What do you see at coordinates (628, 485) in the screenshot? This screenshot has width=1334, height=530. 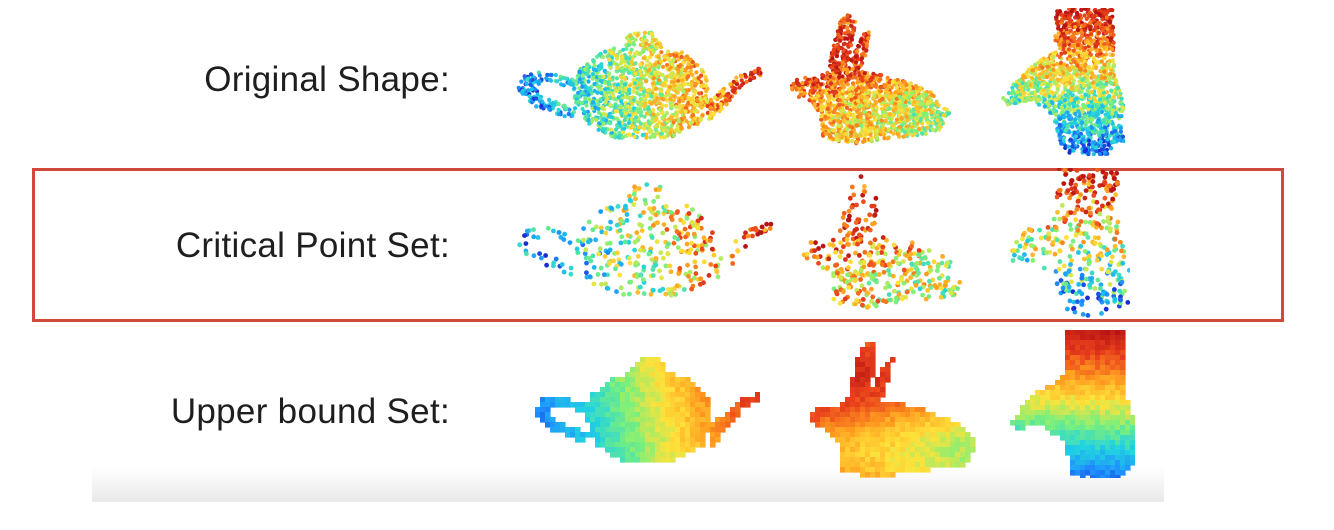 I see `bottom-shadow` at bounding box center [628, 485].